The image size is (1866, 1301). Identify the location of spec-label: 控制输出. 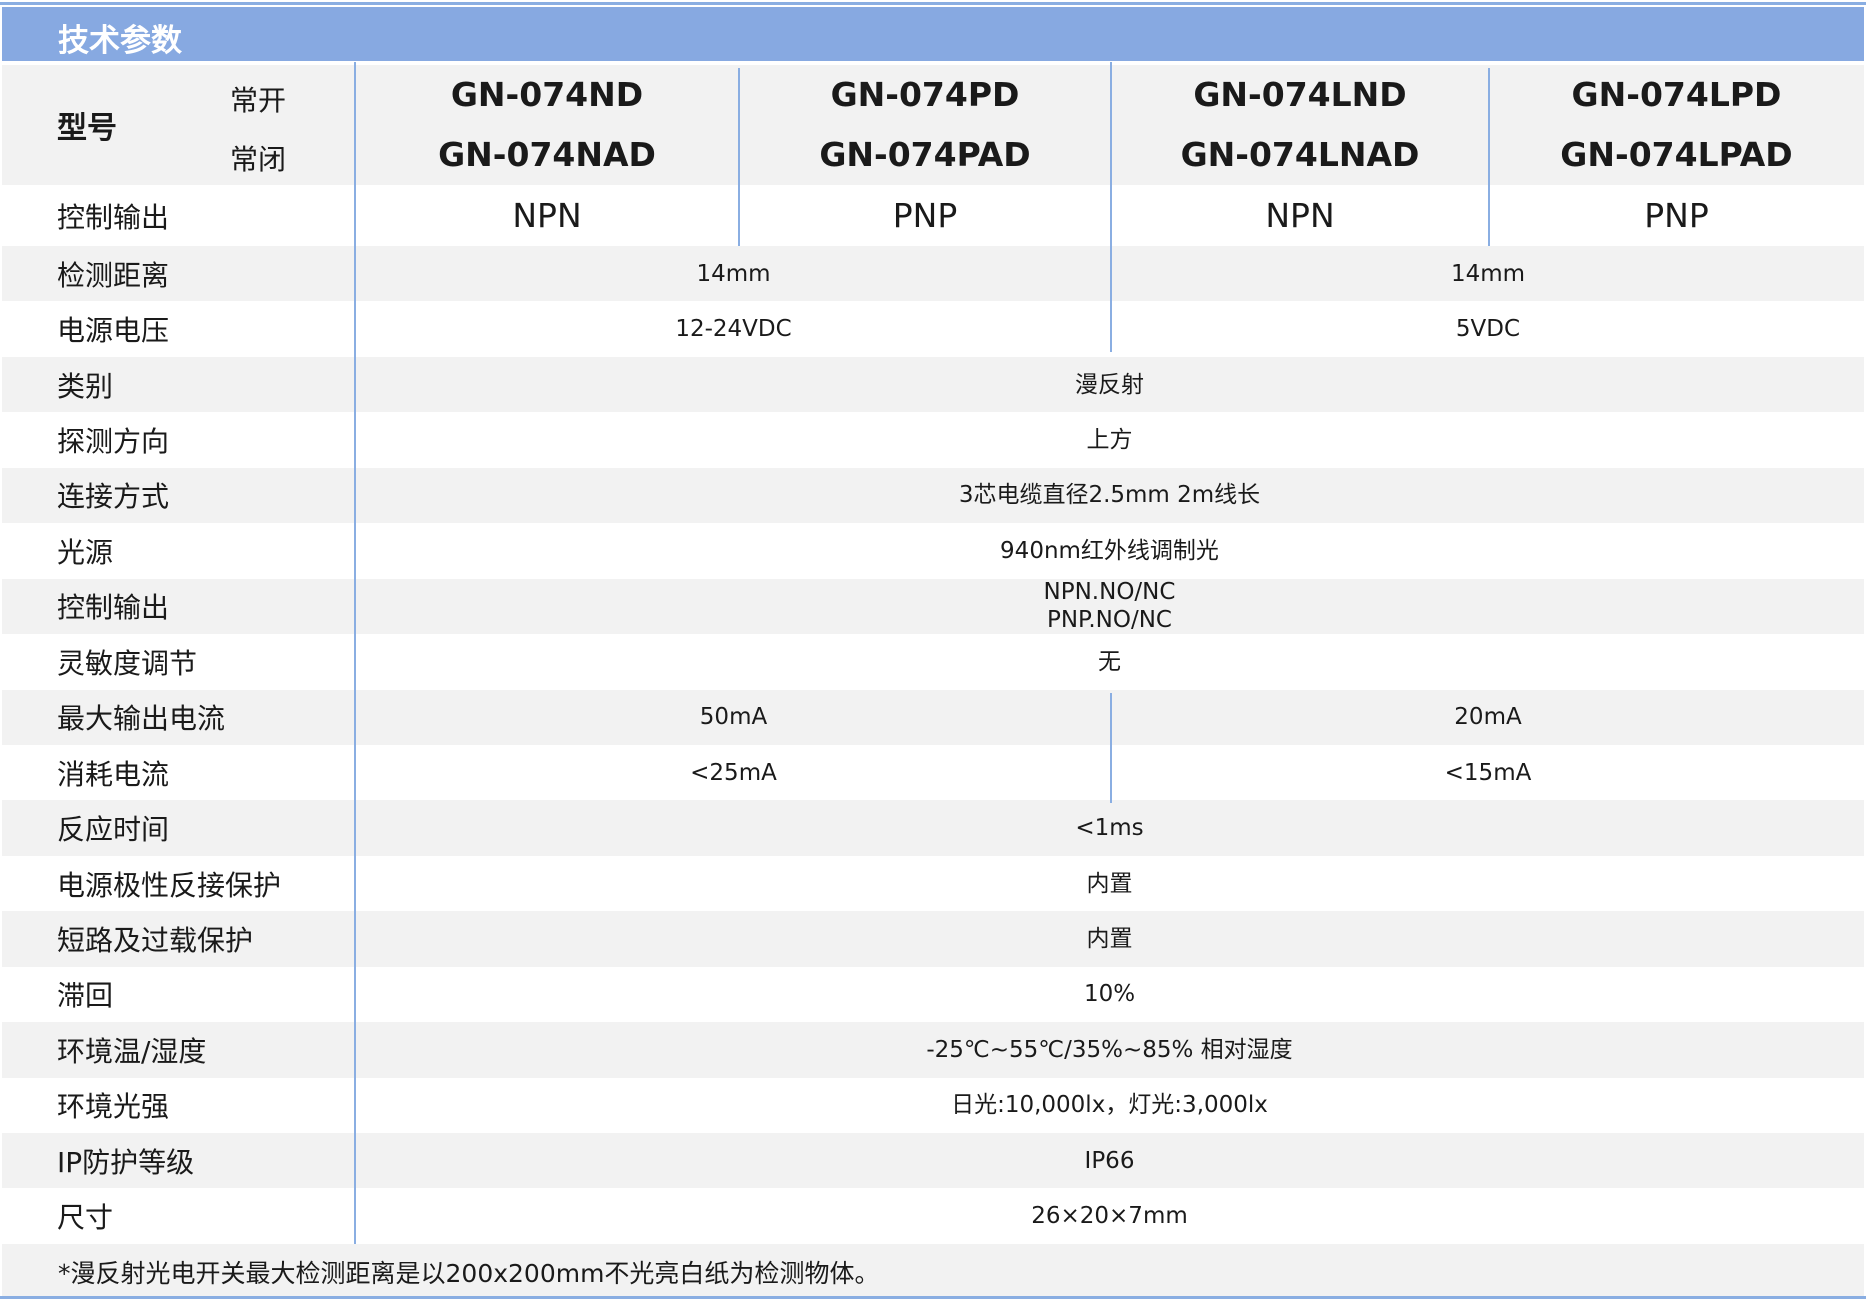
(113, 608).